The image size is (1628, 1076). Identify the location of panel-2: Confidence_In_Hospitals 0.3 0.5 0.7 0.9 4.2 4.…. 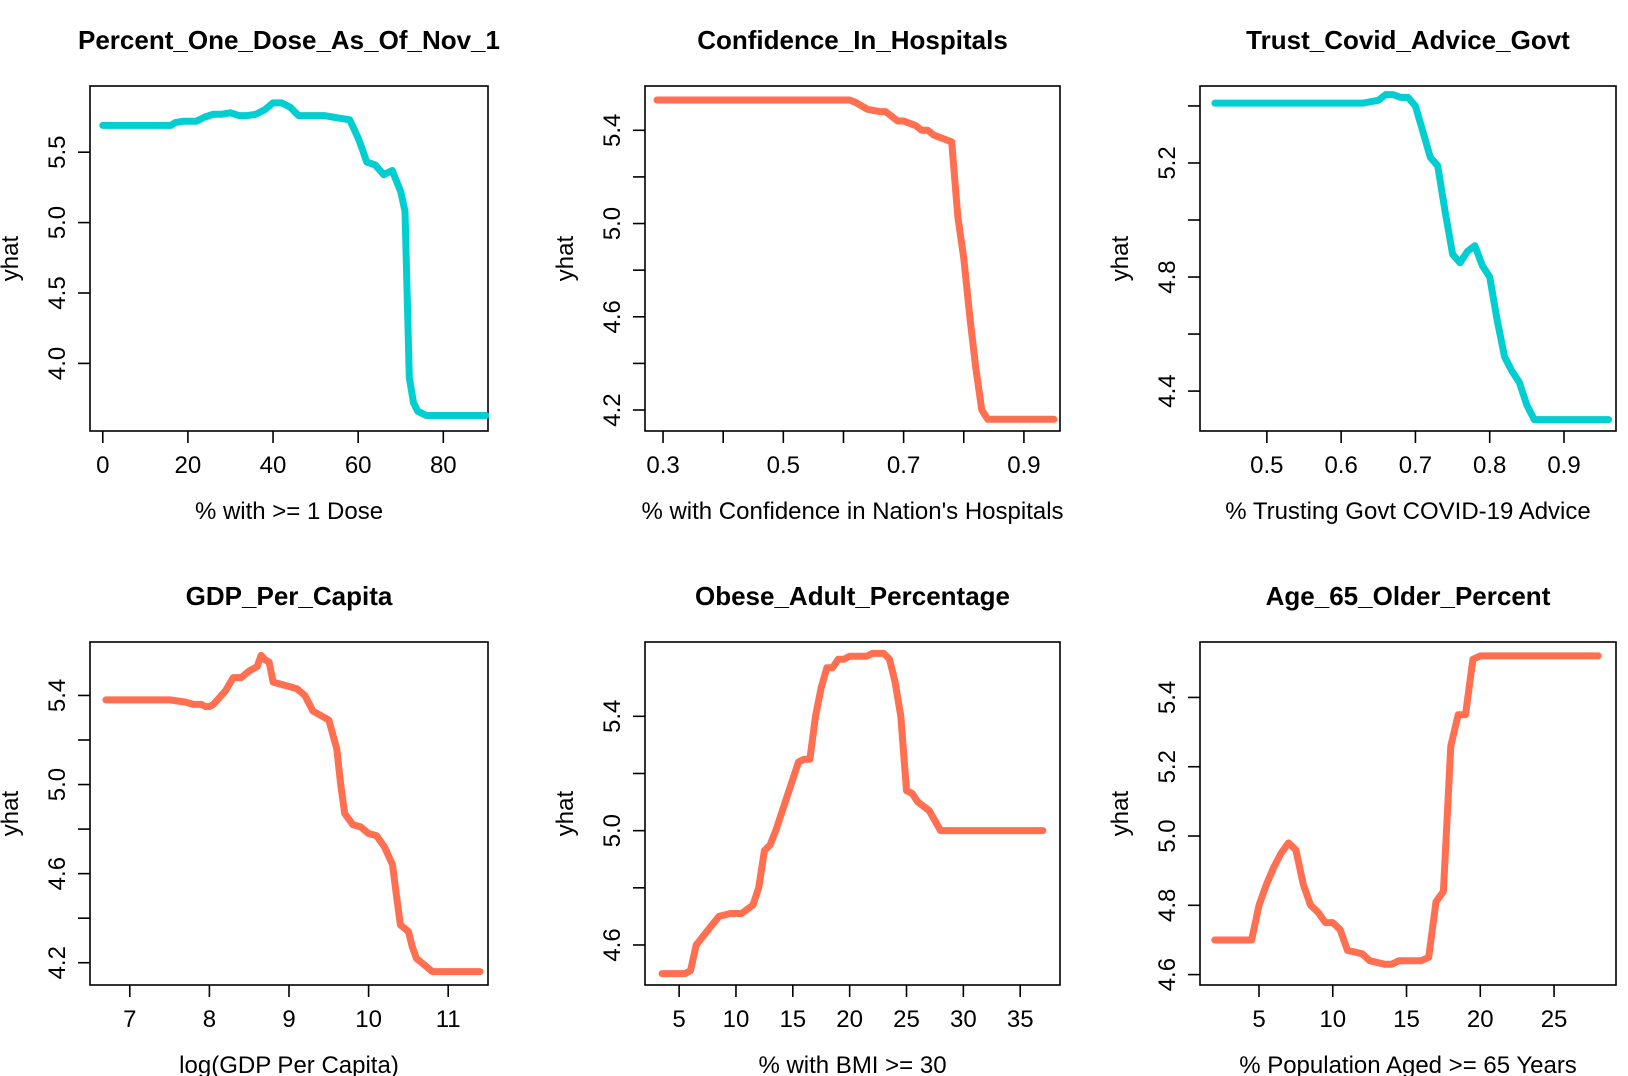
(808, 275).